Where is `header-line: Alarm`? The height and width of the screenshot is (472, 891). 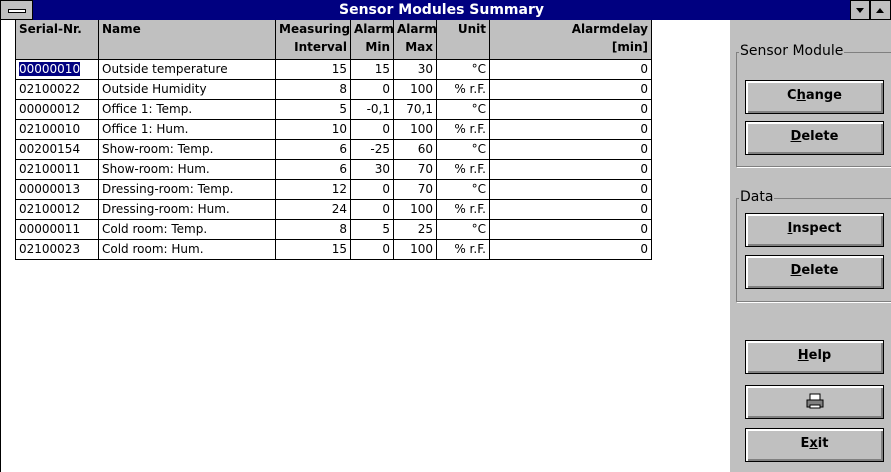
header-line: Alarm is located at coordinates (374, 29).